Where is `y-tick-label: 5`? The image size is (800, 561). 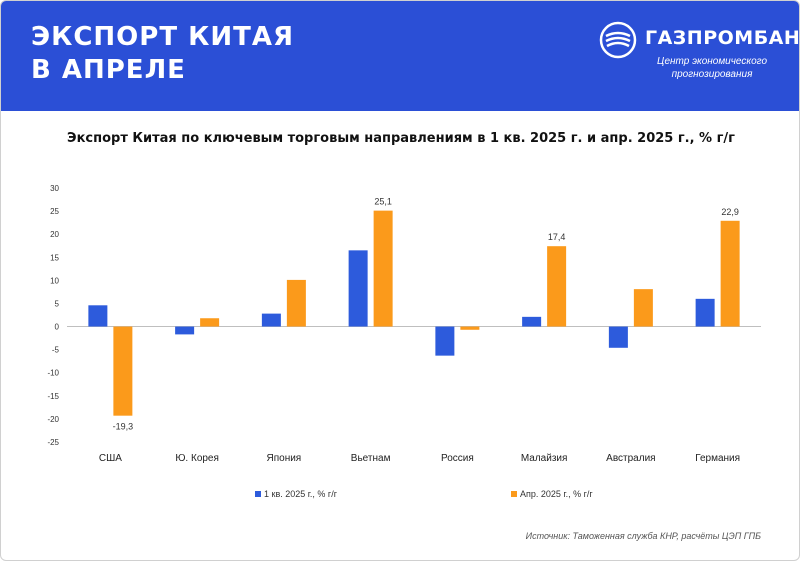 y-tick-label: 5 is located at coordinates (57, 303).